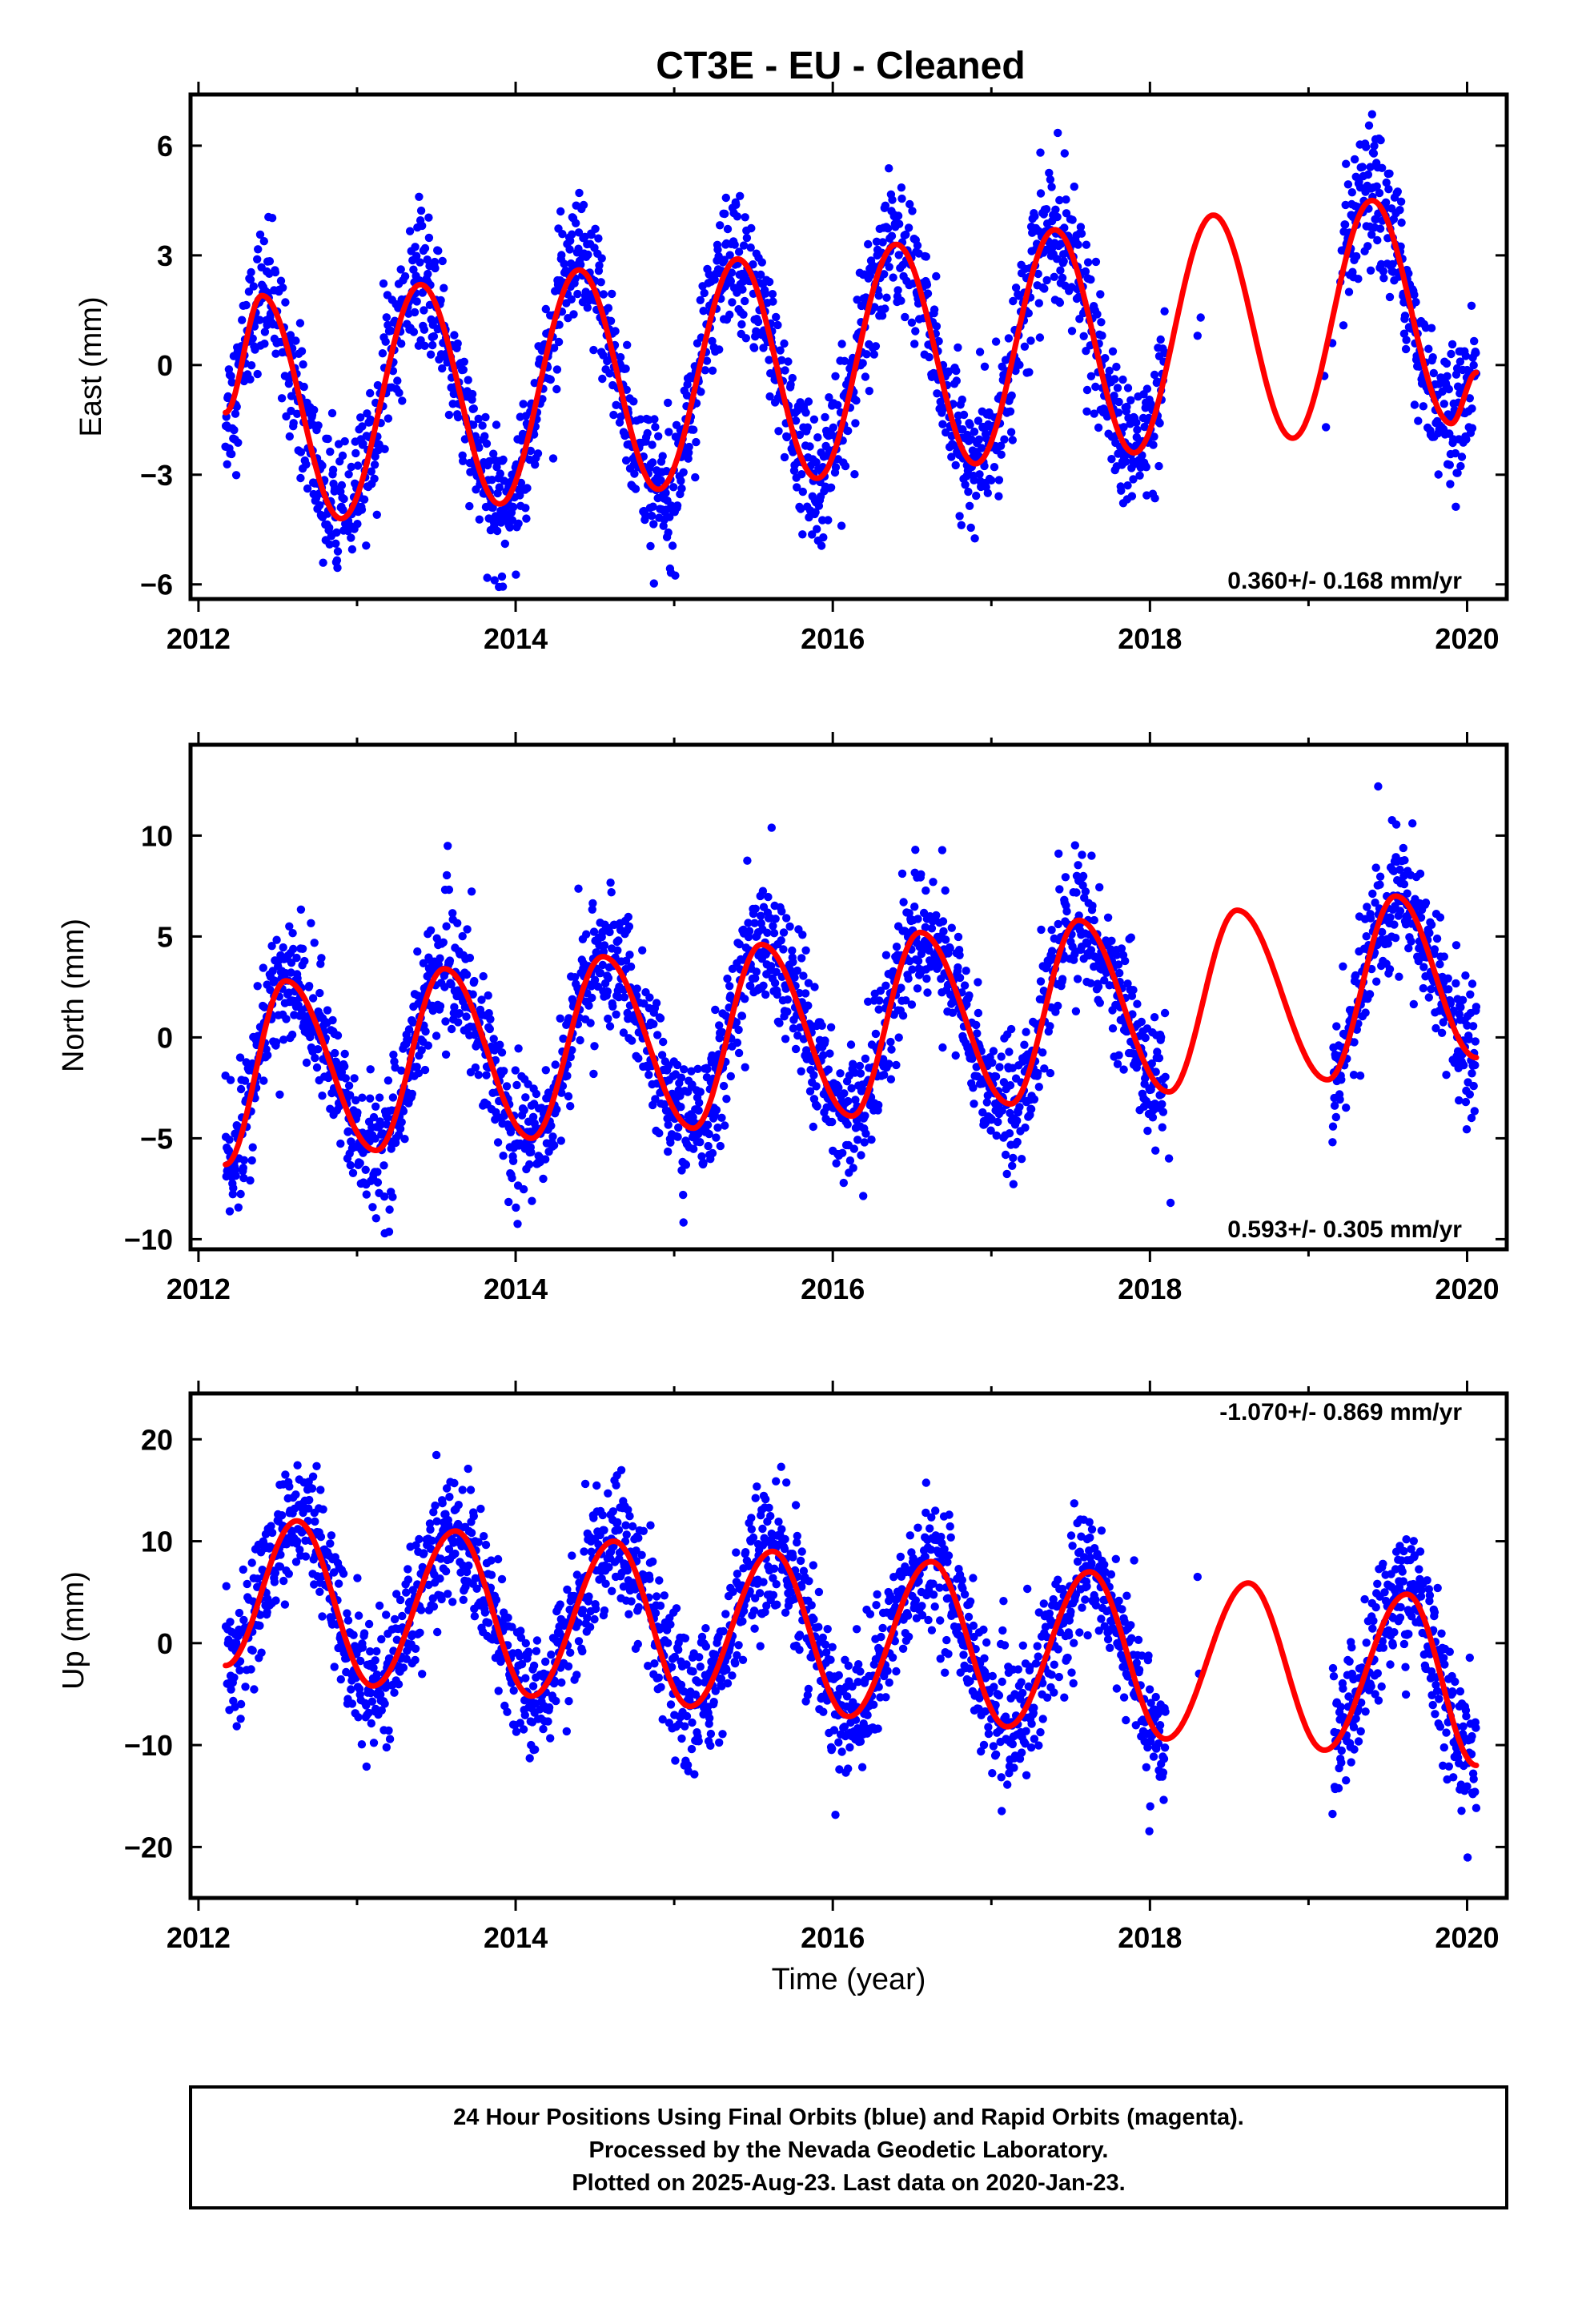 This screenshot has height=2324, width=1582. I want to click on north-x-tick-label: 2020, so click(1467, 1289).